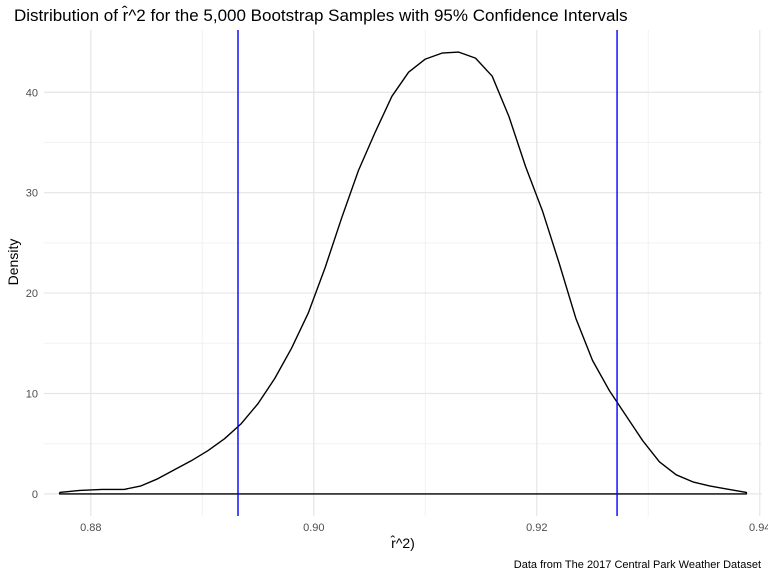 The image size is (768, 576). What do you see at coordinates (32, 194) in the screenshot?
I see `y-tick-label: 30` at bounding box center [32, 194].